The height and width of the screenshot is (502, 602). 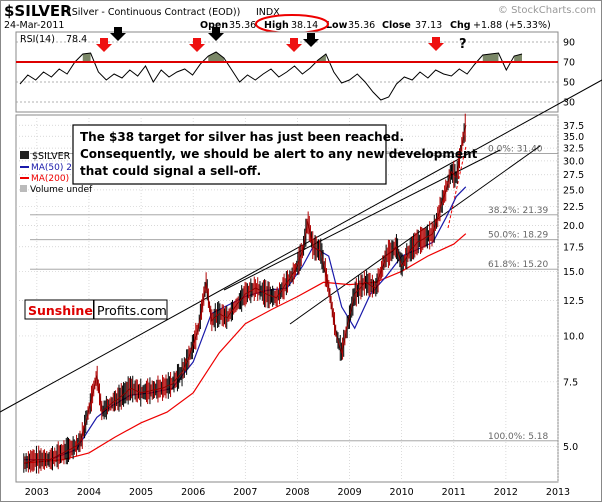 What do you see at coordinates (37, 492) in the screenshot?
I see `x-tick-label: 2003` at bounding box center [37, 492].